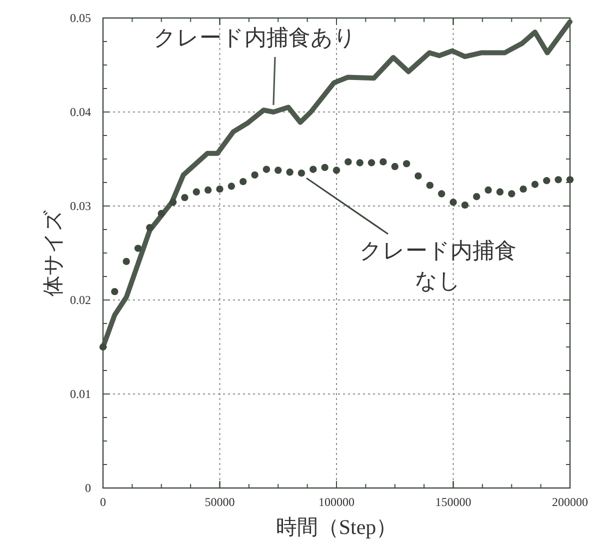 This screenshot has height=544, width=607. Describe the element at coordinates (80, 300) in the screenshot. I see `y-tick-label: 0.02` at that location.